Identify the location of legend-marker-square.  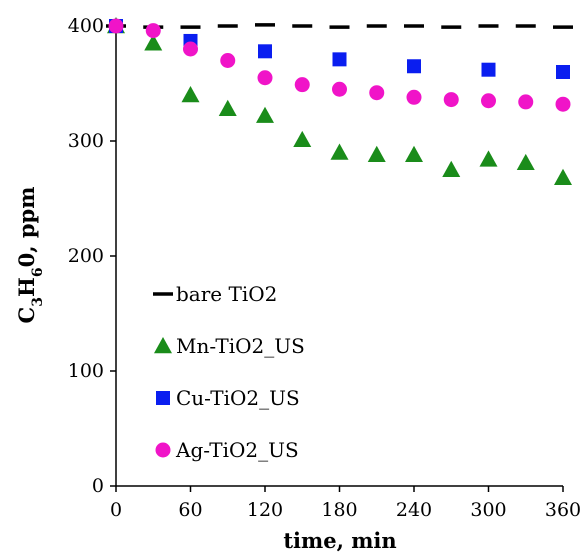
(163, 398).